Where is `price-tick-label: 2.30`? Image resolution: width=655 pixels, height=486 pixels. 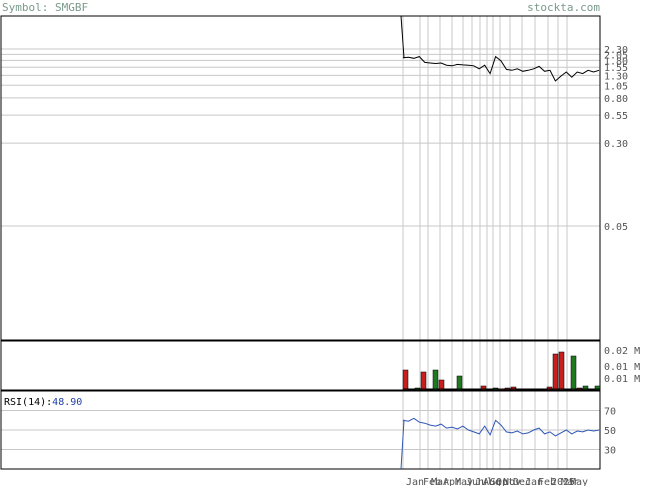 price-tick-label: 2.30 is located at coordinates (616, 50).